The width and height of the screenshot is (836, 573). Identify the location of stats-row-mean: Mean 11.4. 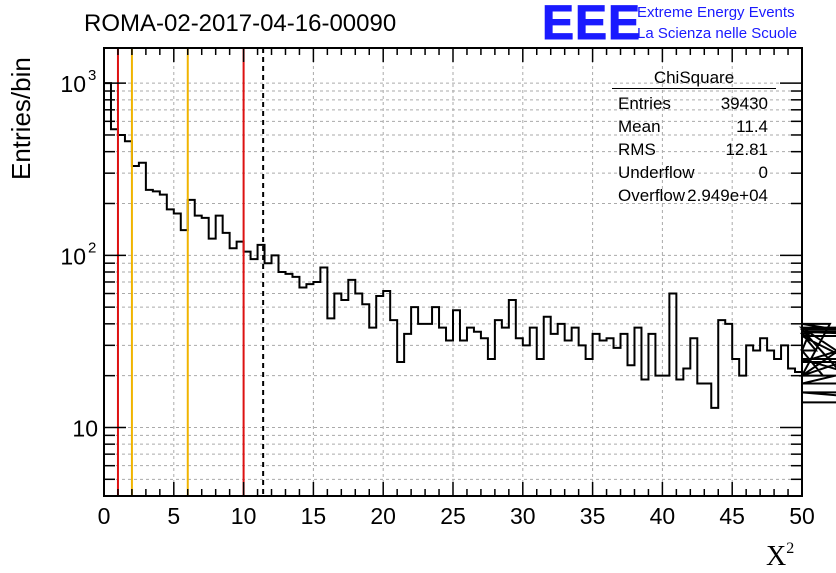
(693, 126).